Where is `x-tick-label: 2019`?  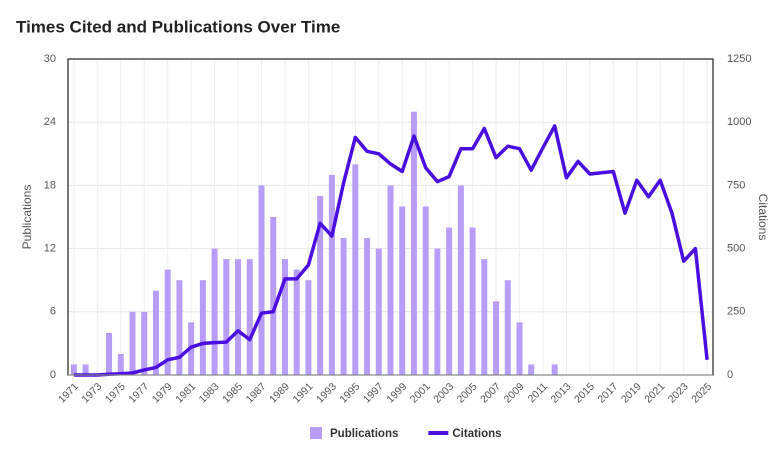
x-tick-label: 2019 is located at coordinates (631, 392).